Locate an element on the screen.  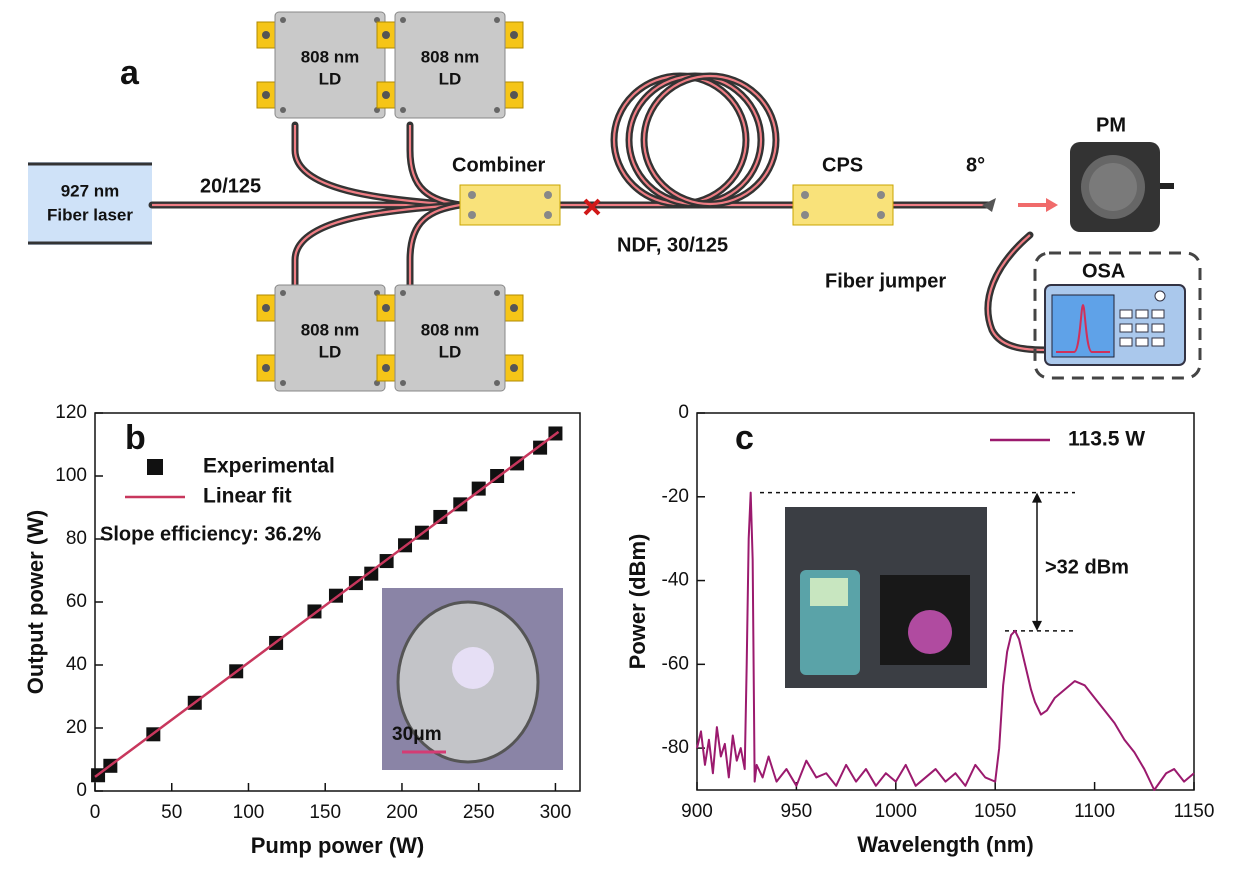
x-tick-label: 1100 is located at coordinates (1094, 811).